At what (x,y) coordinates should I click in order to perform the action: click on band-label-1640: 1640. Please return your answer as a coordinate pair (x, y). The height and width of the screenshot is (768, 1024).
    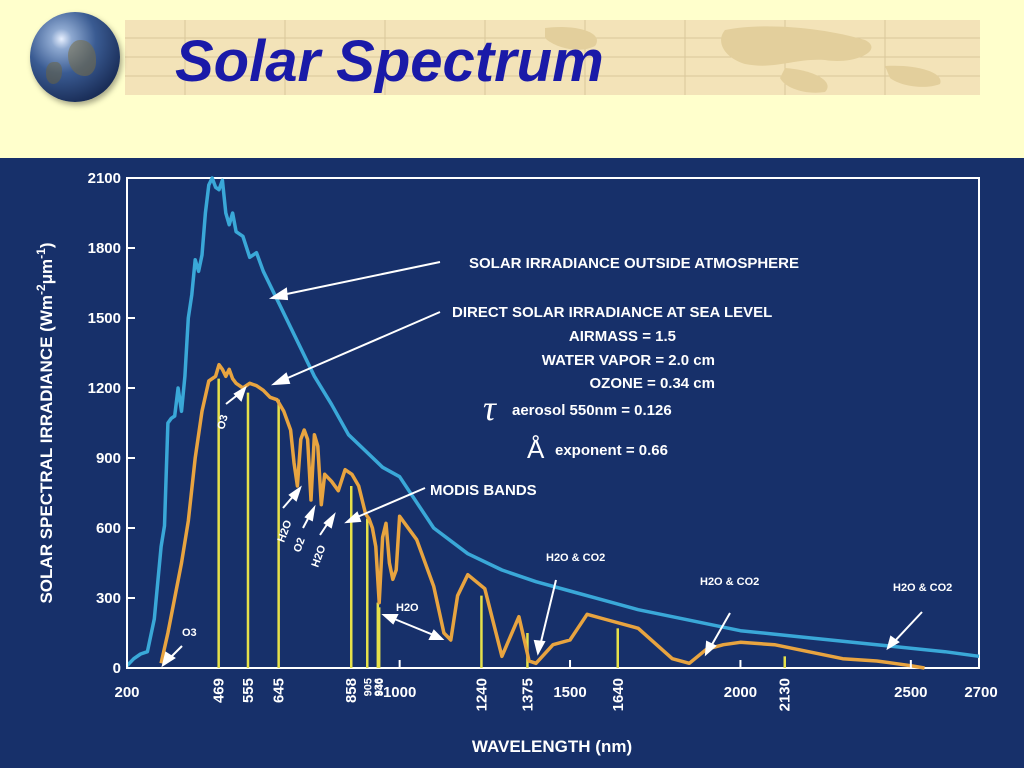
    Looking at the image, I should click on (618, 694).